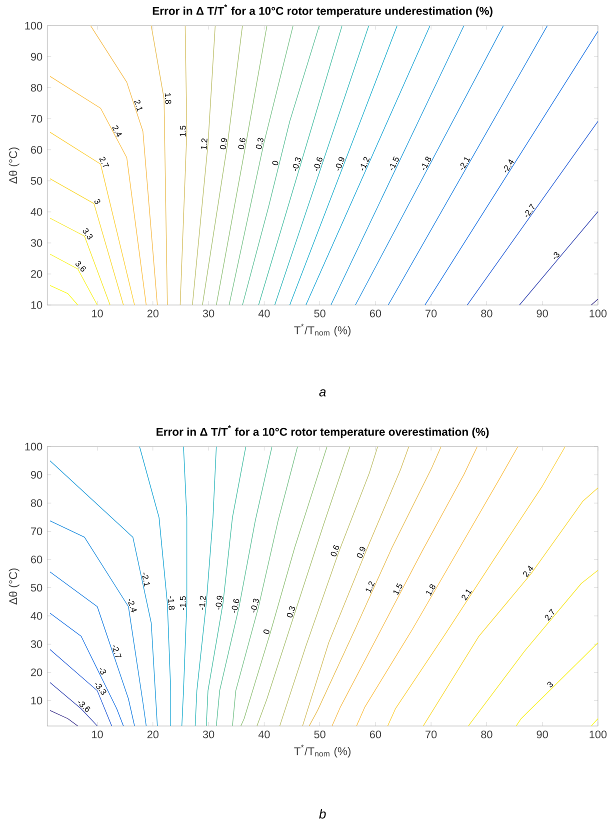 Image resolution: width=611 pixels, height=823 pixels. What do you see at coordinates (84, 706) in the screenshot?
I see `text: -3.6` at bounding box center [84, 706].